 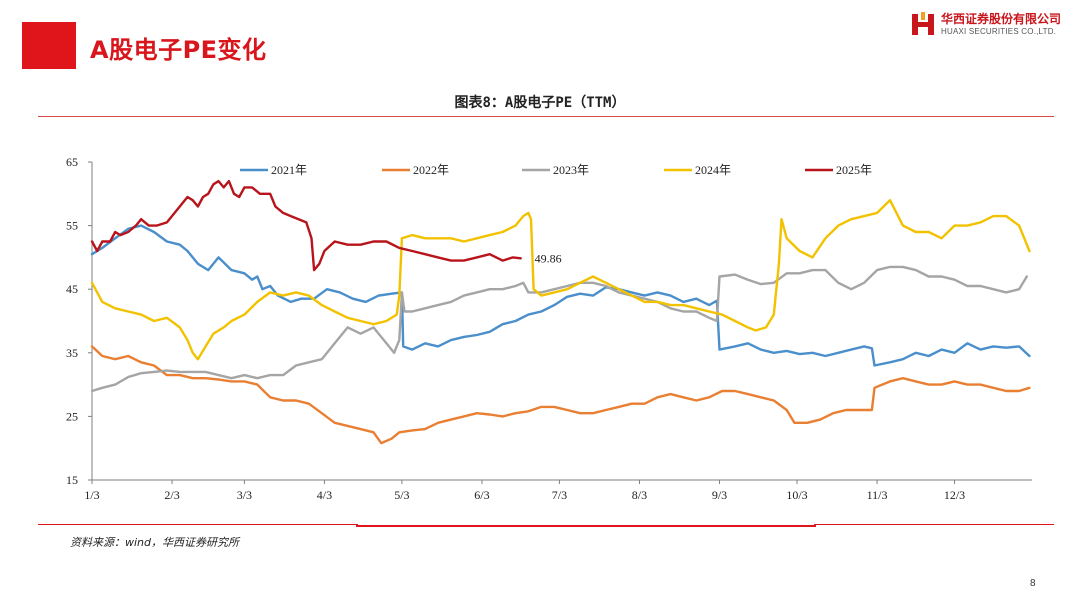 What do you see at coordinates (72, 226) in the screenshot?
I see `y-tick-label: 55` at bounding box center [72, 226].